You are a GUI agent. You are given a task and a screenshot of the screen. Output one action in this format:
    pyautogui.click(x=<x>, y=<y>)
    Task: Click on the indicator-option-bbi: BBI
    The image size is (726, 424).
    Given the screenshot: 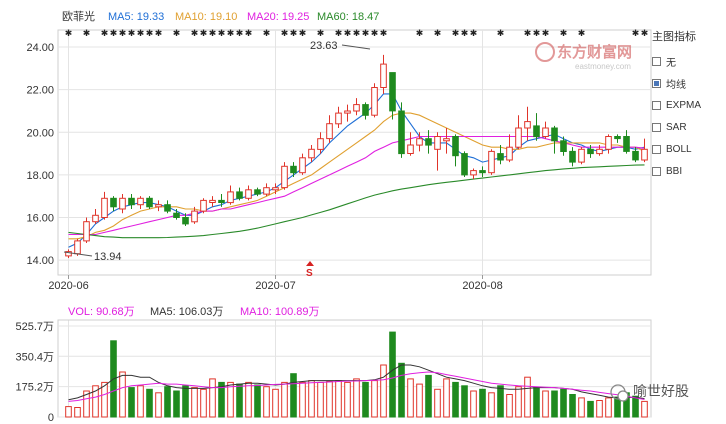 What is the action you would take?
    pyautogui.click(x=688, y=171)
    